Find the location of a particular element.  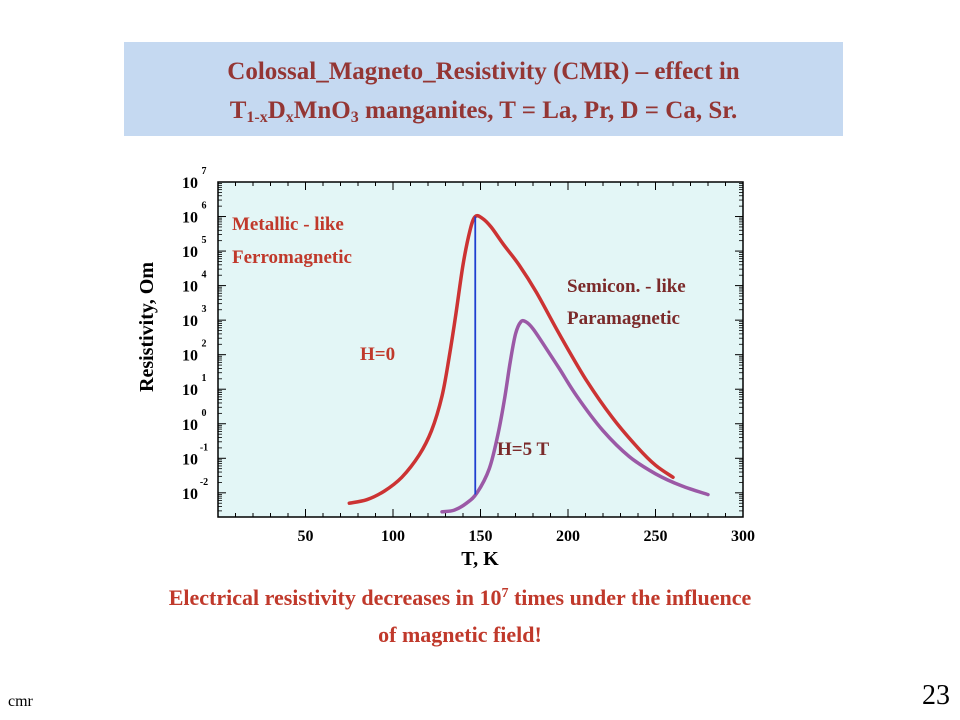

y-tick-label-exponent: 0 is located at coordinates (204, 413).